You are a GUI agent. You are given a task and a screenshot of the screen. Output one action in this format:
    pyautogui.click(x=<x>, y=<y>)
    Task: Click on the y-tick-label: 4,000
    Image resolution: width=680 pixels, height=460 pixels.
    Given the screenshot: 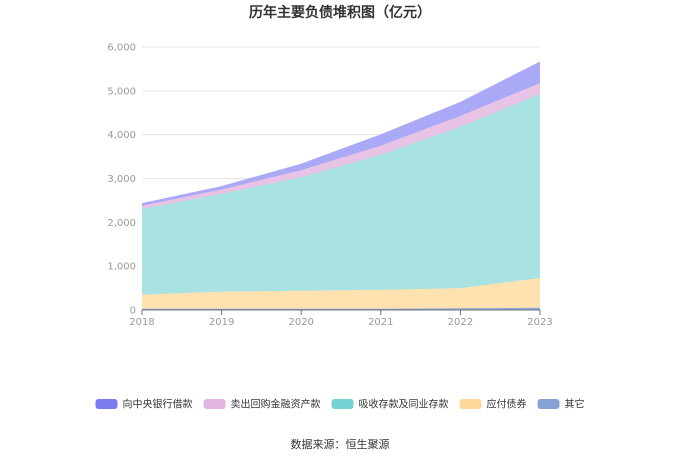 What is the action you would take?
    pyautogui.click(x=121, y=135)
    